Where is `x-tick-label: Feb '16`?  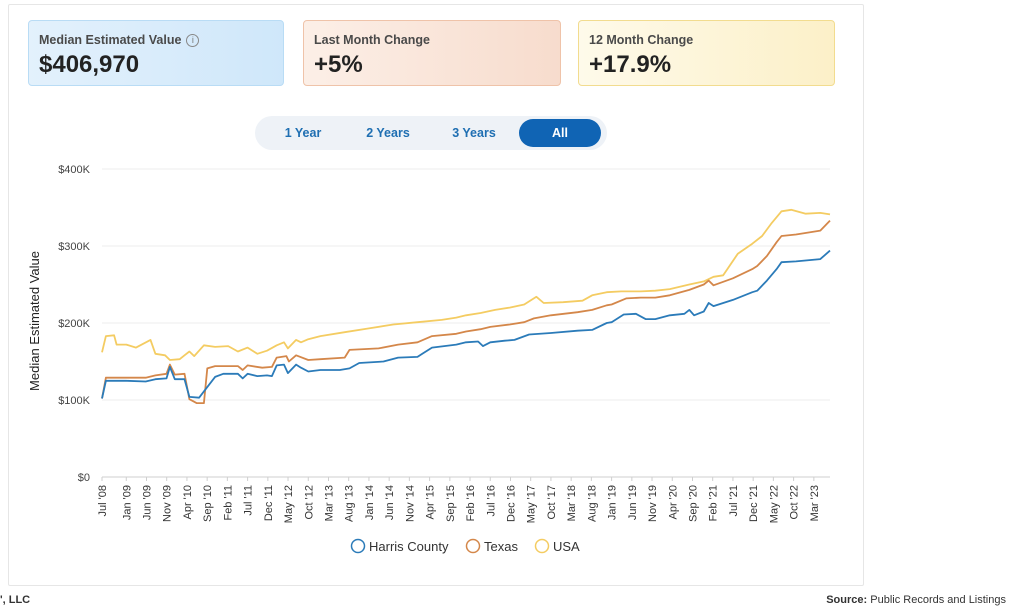 x-tick-label: Feb '16 is located at coordinates (471, 503).